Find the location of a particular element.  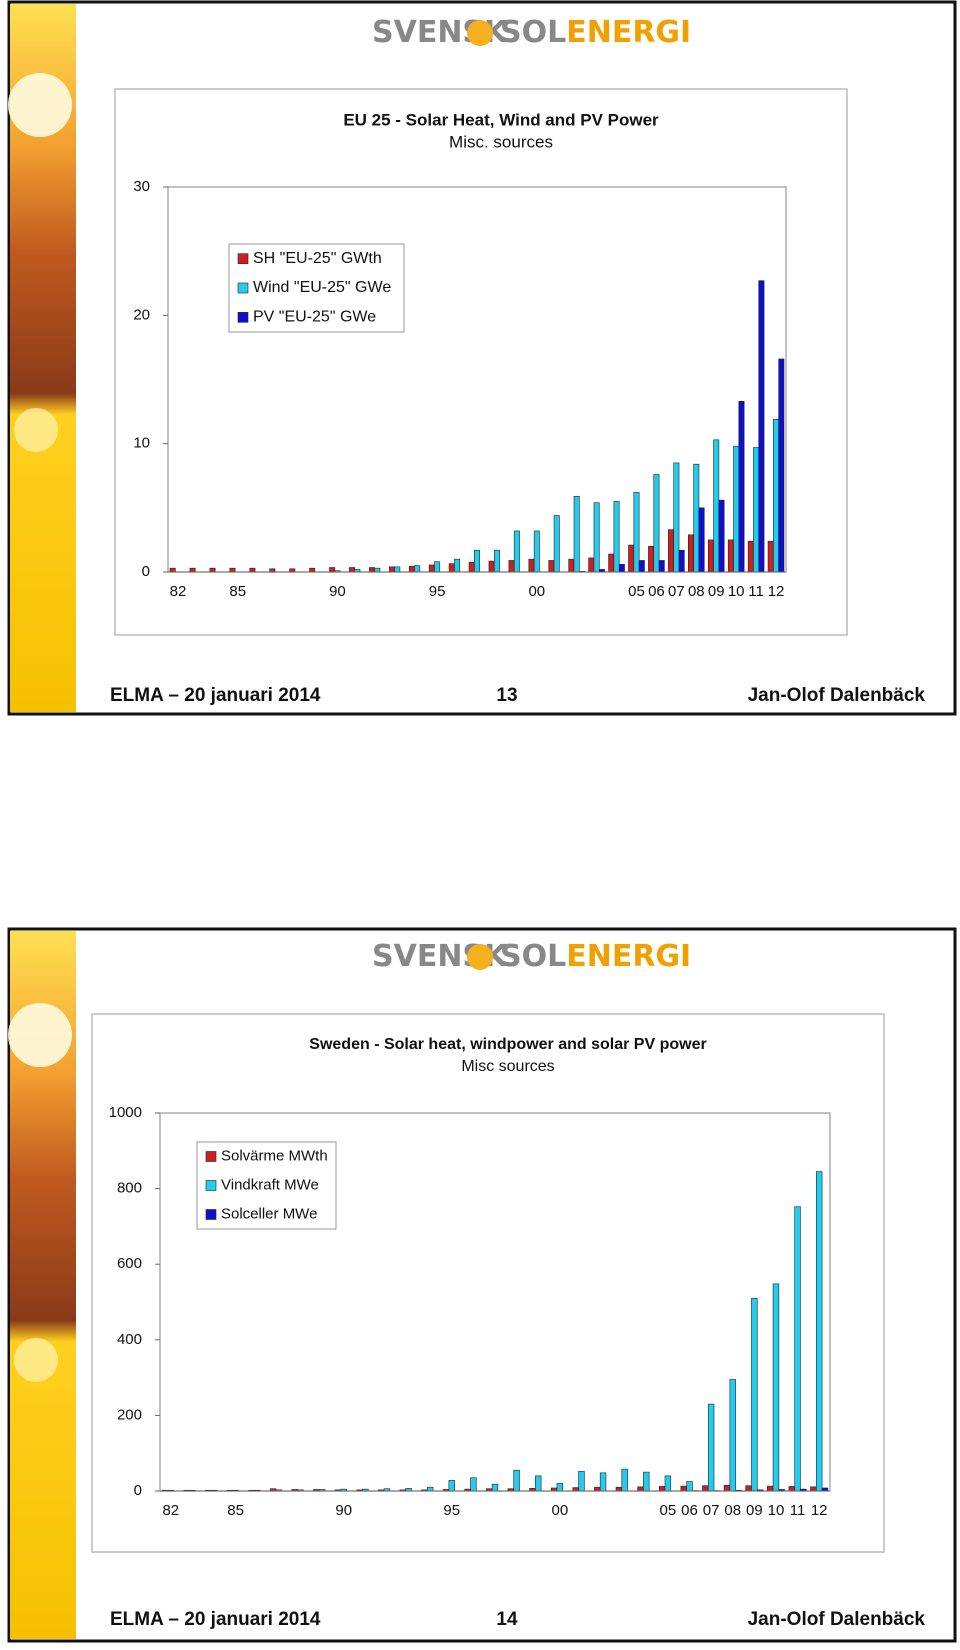

x-tick-label: 82 is located at coordinates (170, 1510).